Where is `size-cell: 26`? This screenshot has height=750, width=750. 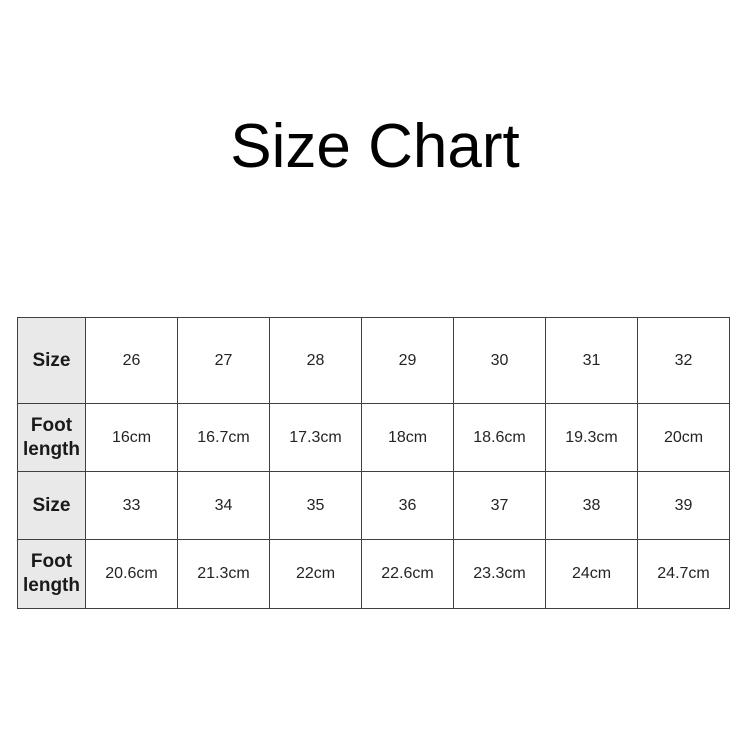 size-cell: 26 is located at coordinates (131, 360).